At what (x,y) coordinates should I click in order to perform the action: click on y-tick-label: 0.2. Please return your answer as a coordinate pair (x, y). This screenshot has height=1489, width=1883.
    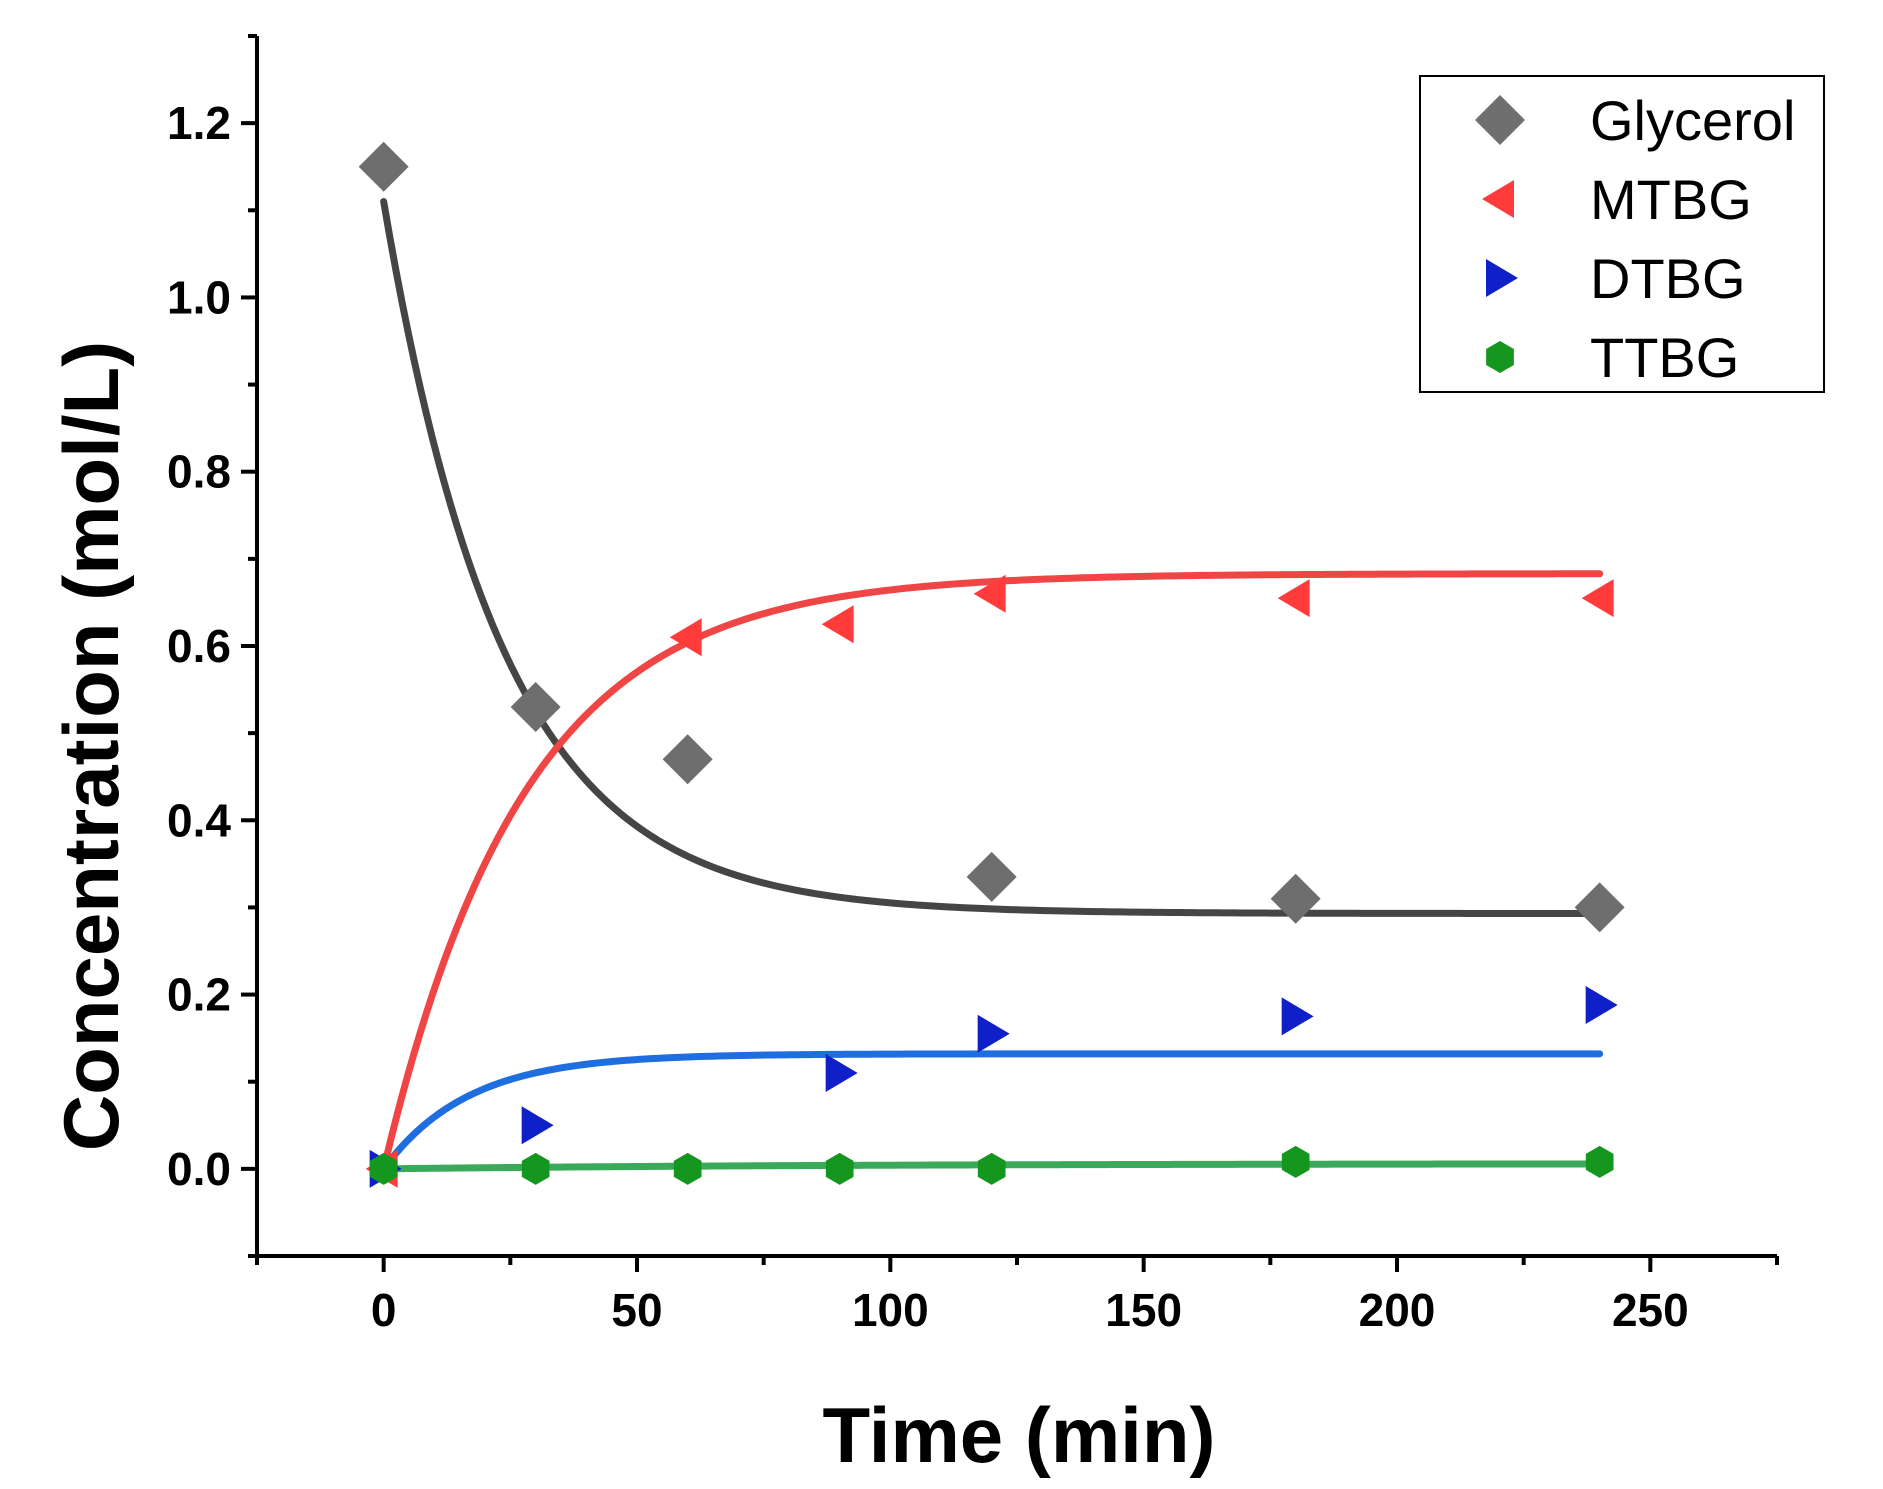
    Looking at the image, I should click on (199, 995).